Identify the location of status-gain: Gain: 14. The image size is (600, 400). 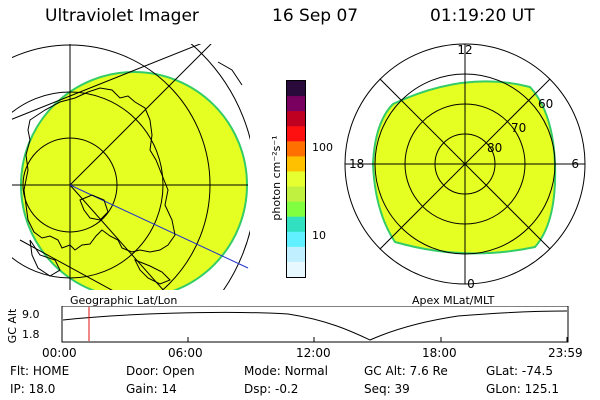
(151, 389).